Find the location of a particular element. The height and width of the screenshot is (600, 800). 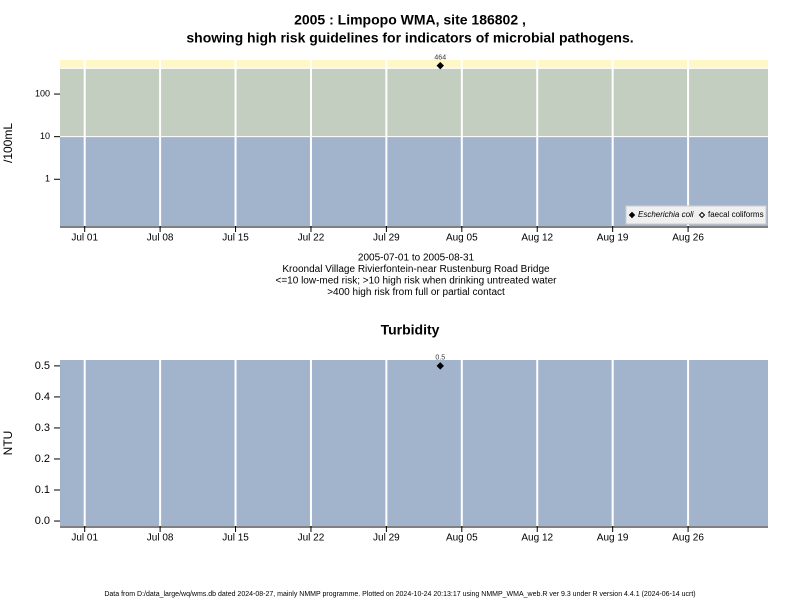

note: 2005-07-01 to 2005-08-31 is located at coordinates (416, 258).